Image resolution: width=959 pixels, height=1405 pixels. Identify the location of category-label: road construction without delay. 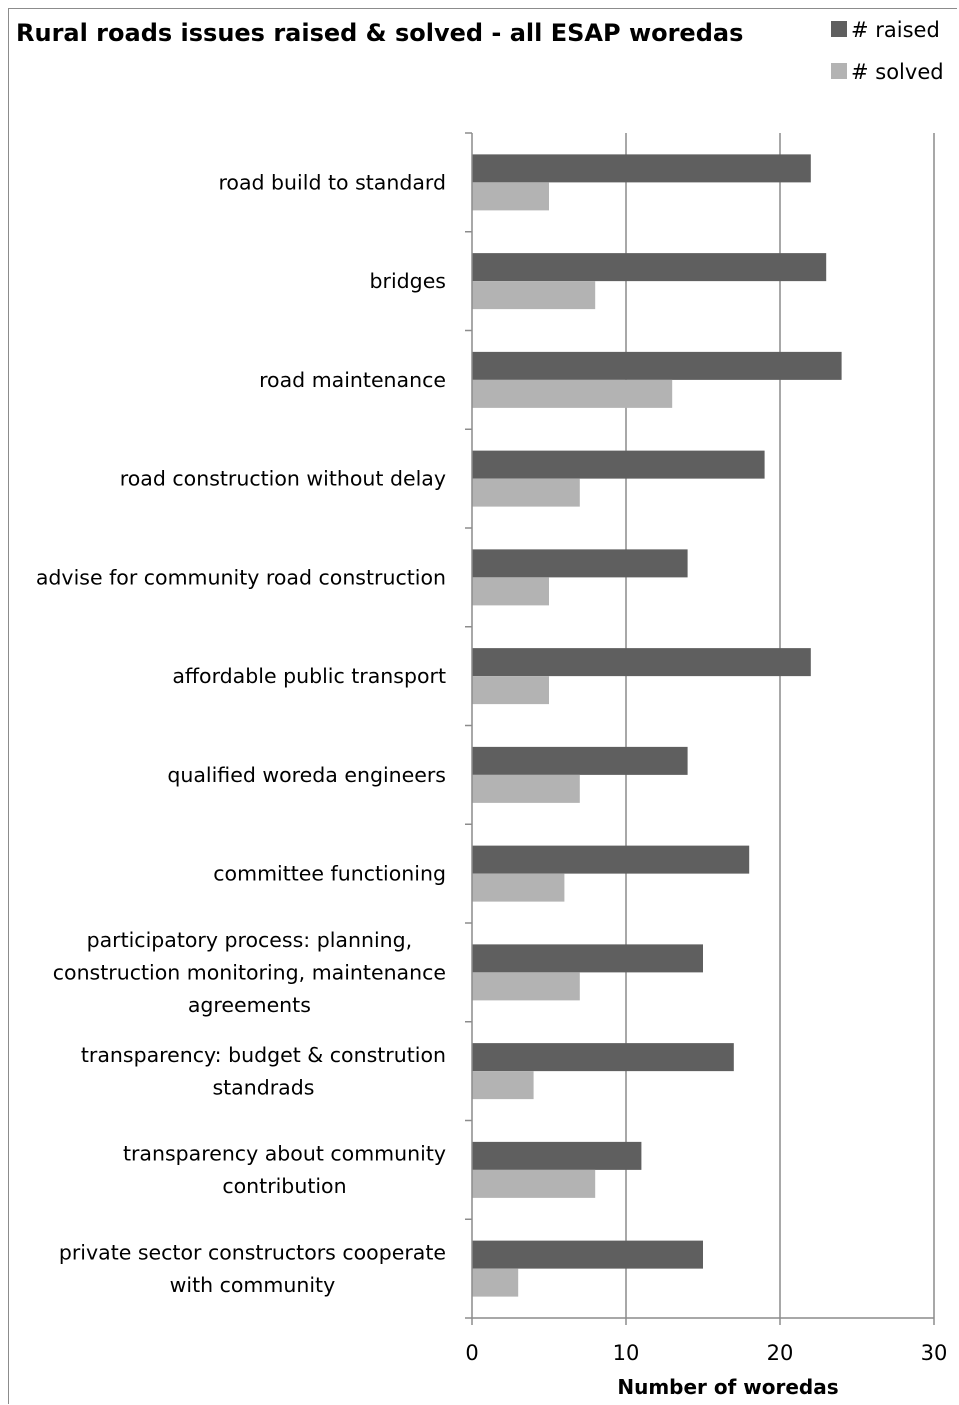
(283, 479).